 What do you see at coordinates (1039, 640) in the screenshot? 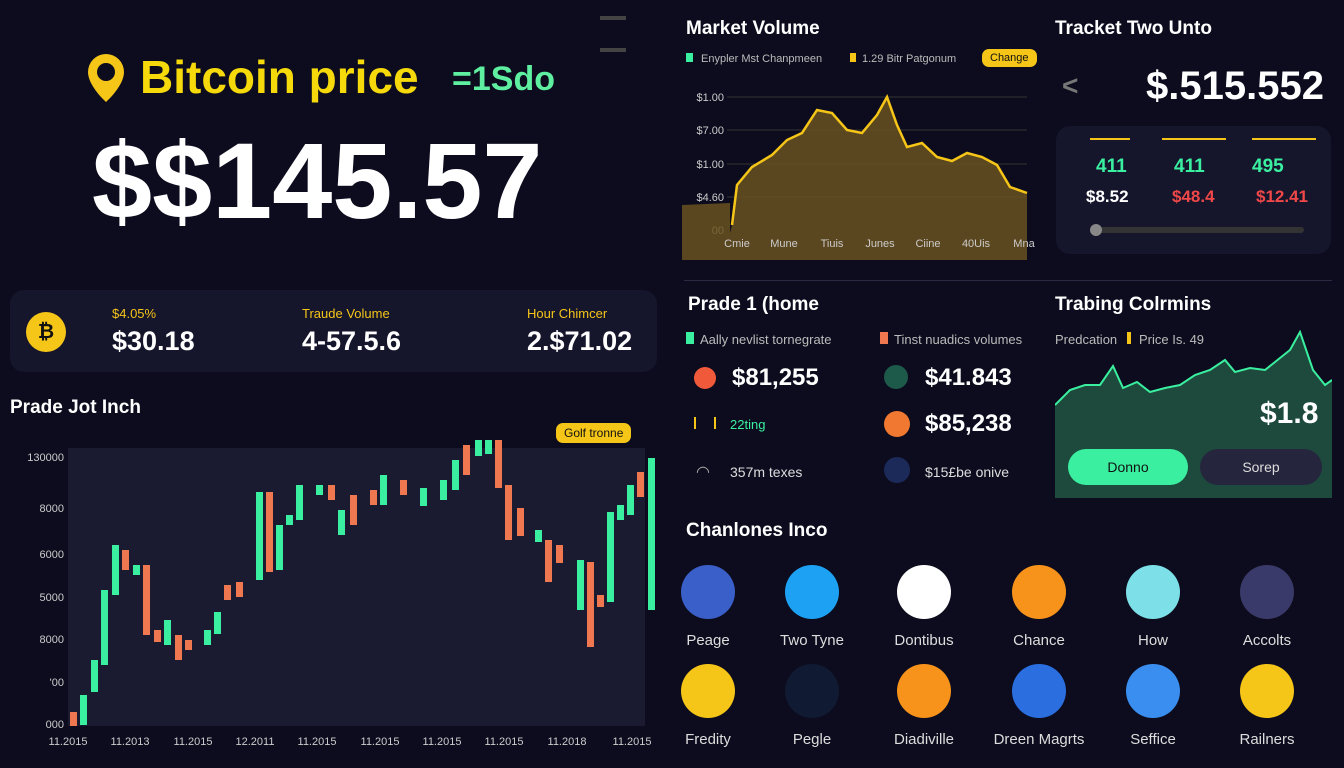
I see `channel-label: Chance` at bounding box center [1039, 640].